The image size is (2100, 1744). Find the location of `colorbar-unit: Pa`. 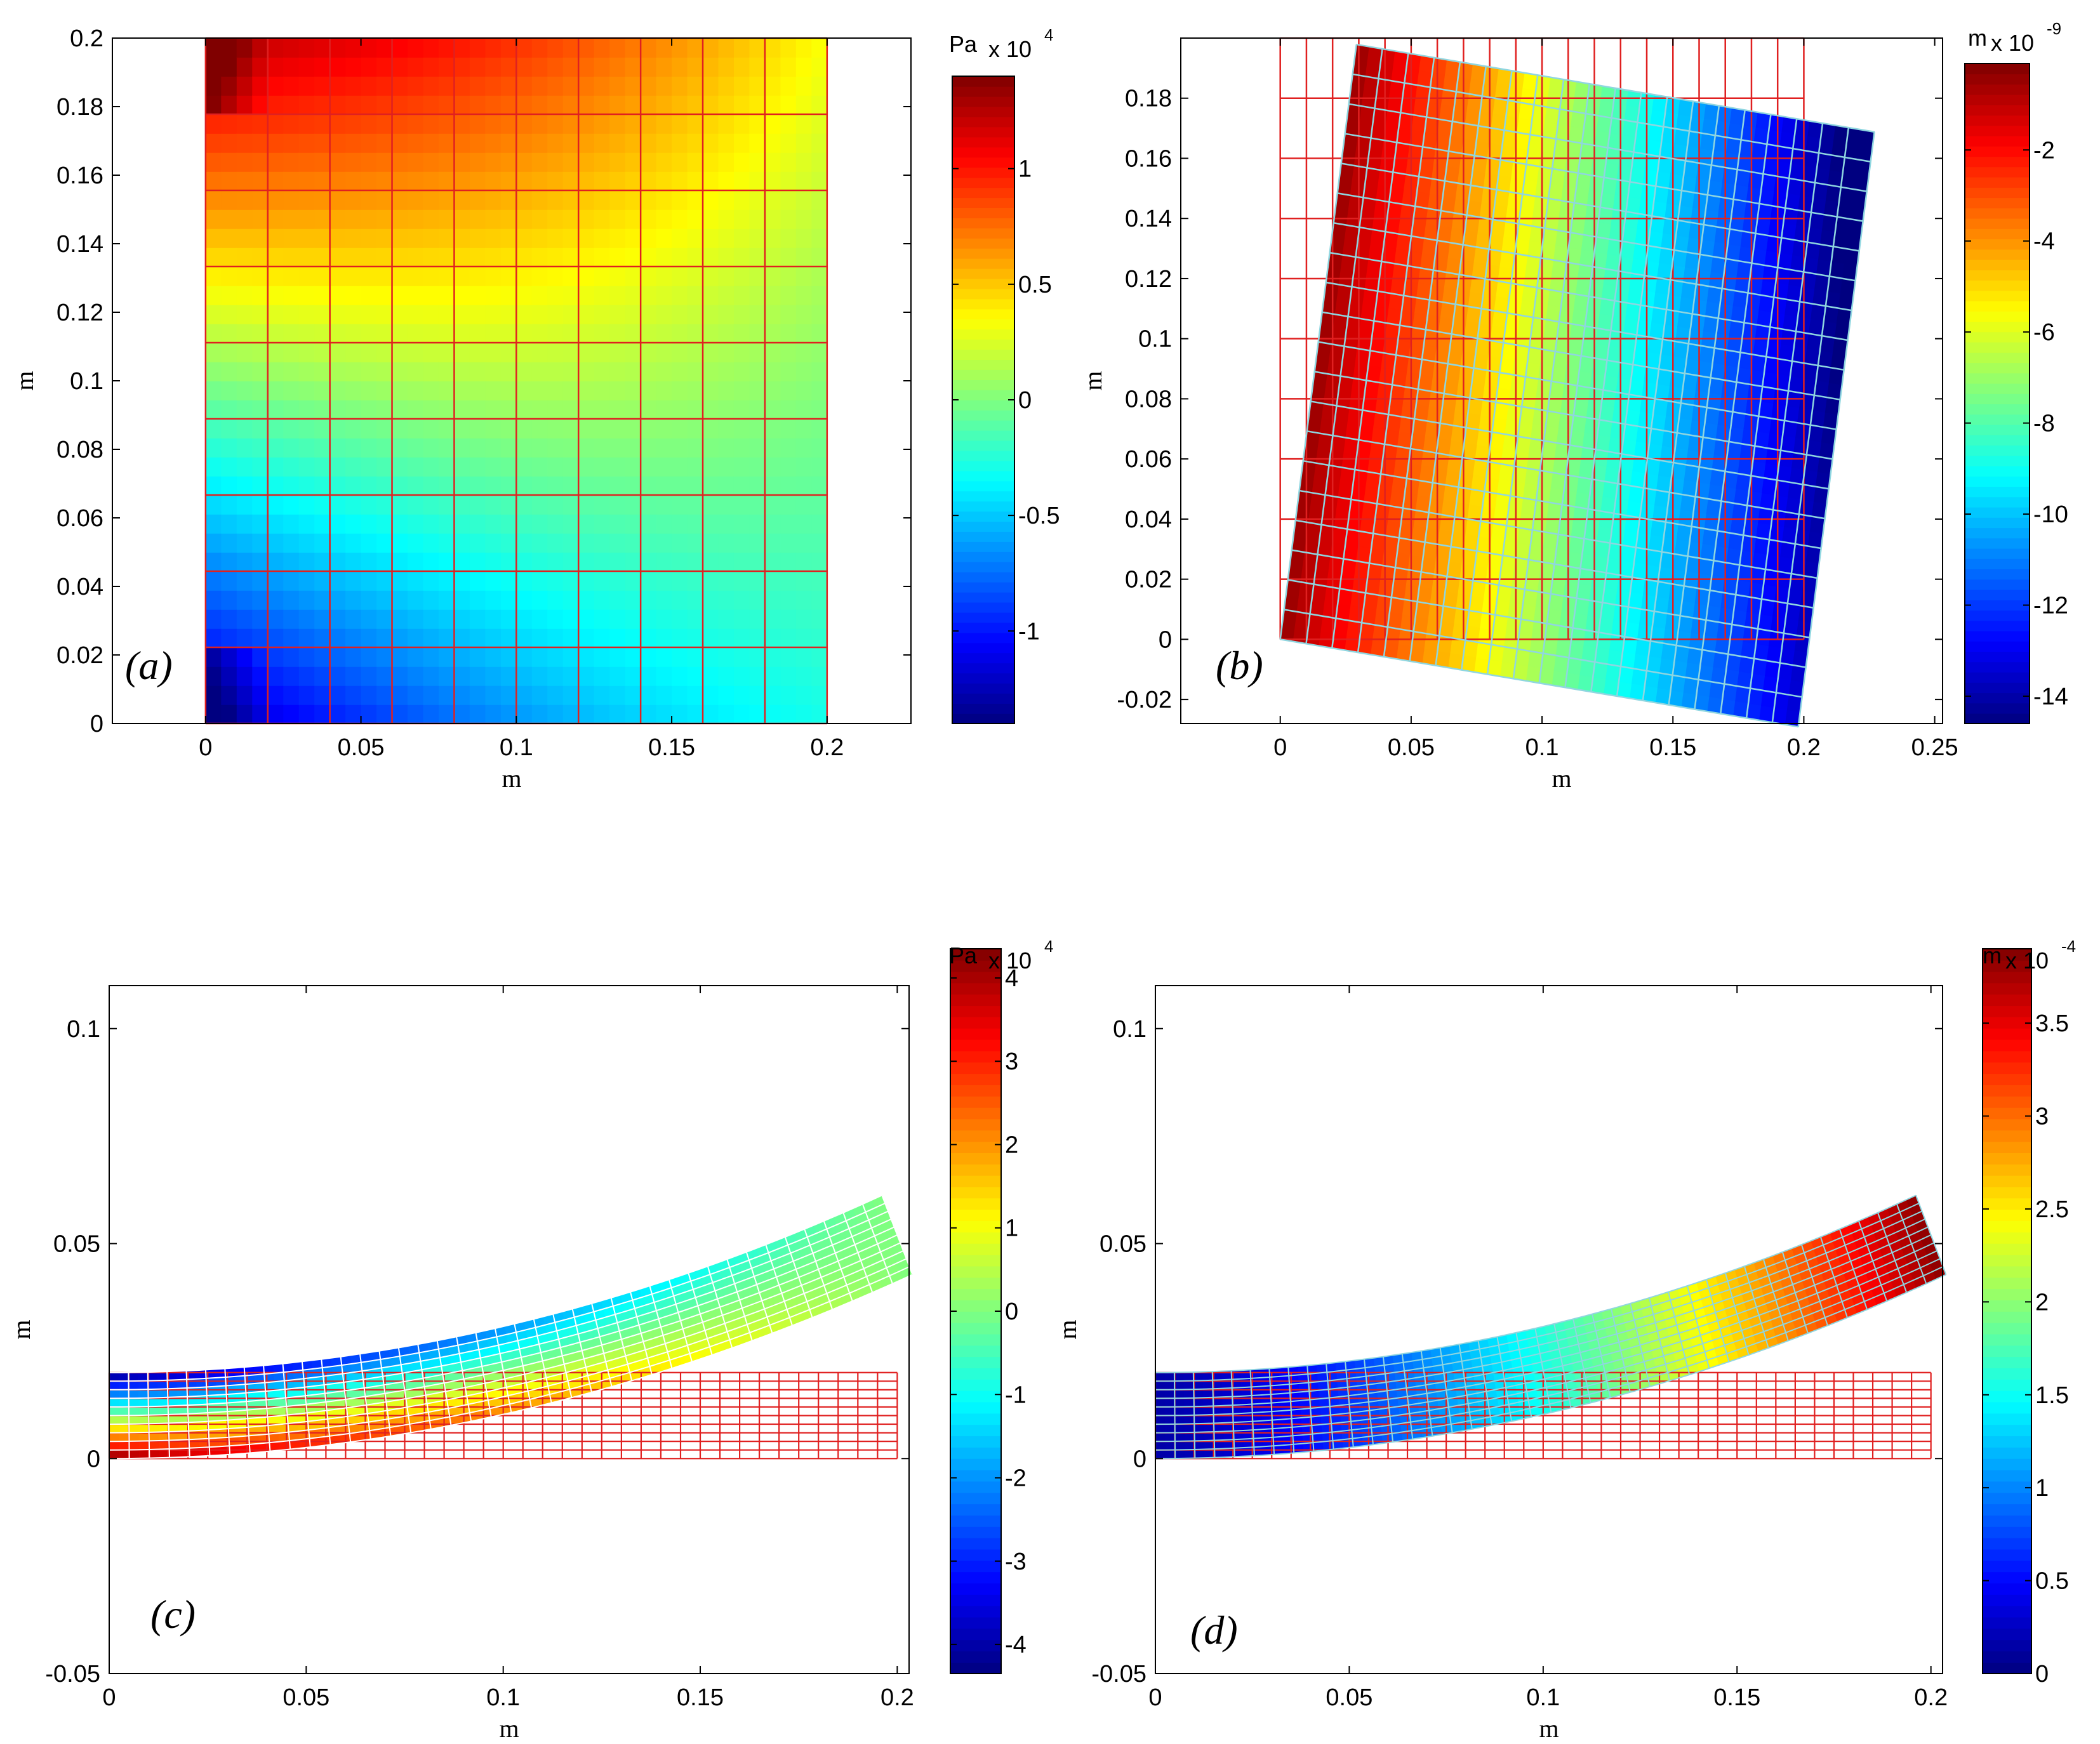

colorbar-unit: Pa is located at coordinates (963, 955).